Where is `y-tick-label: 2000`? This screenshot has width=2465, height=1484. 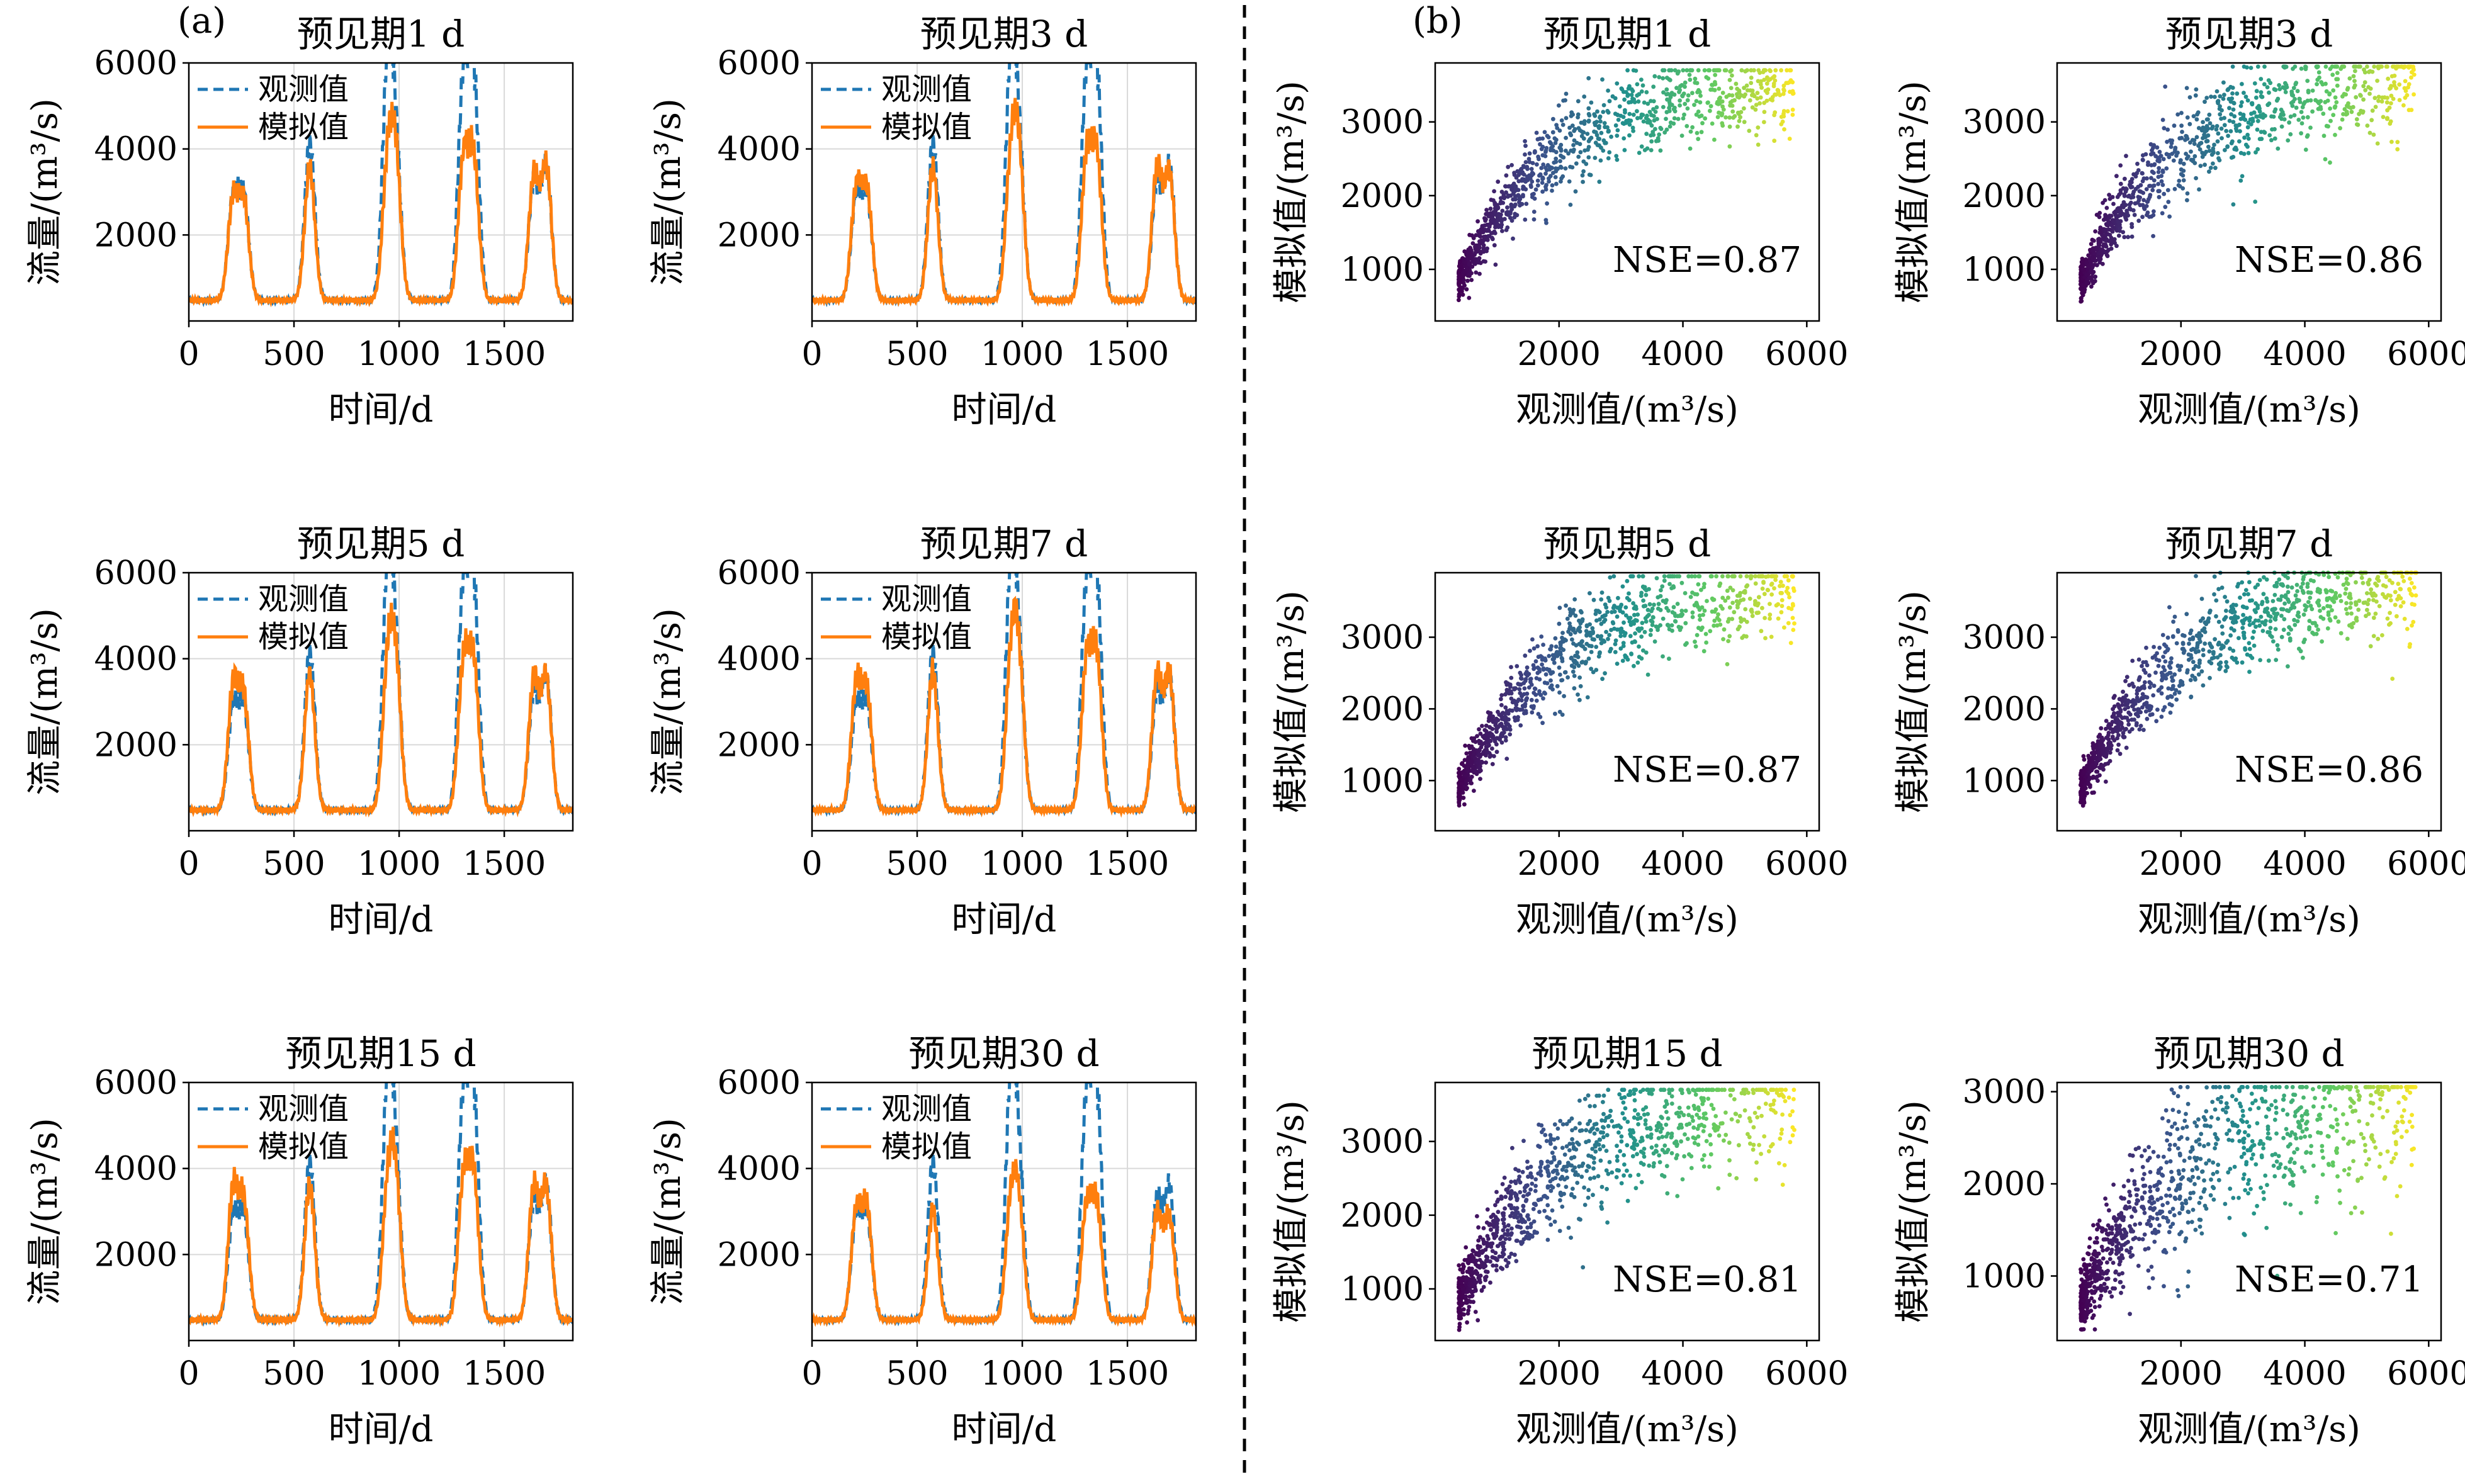 y-tick-label: 2000 is located at coordinates (2004, 196).